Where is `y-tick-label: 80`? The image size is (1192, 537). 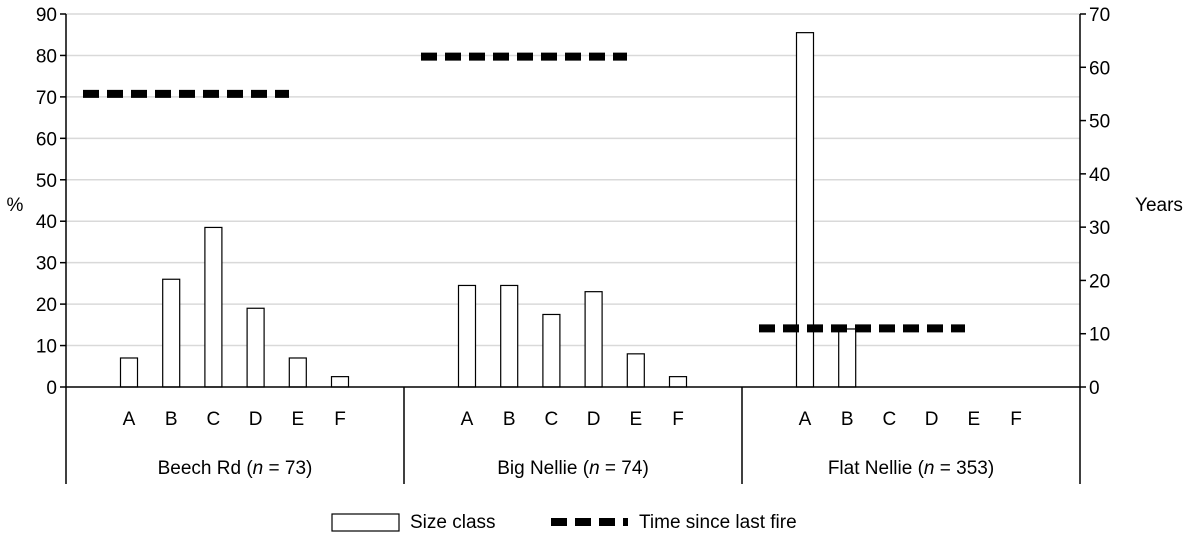
y-tick-label: 80 is located at coordinates (46, 56).